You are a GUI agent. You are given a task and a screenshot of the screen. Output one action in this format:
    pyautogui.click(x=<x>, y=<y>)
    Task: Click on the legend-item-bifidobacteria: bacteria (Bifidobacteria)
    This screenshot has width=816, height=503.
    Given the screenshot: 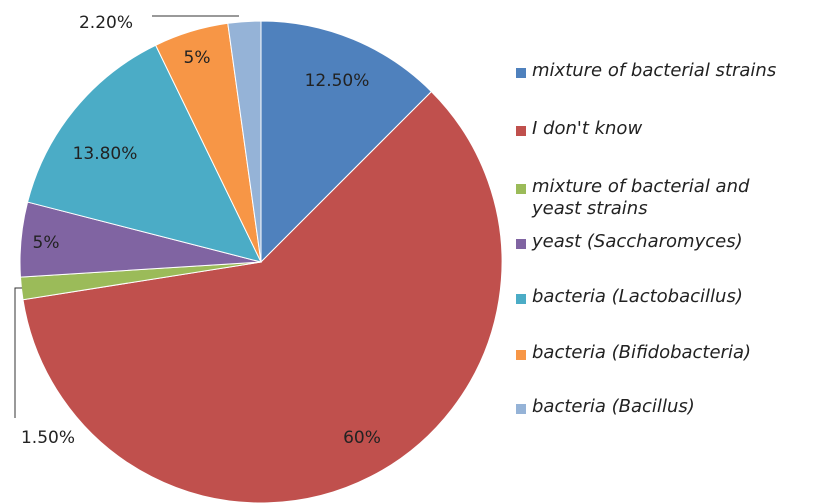 What is the action you would take?
    pyautogui.click(x=659, y=353)
    